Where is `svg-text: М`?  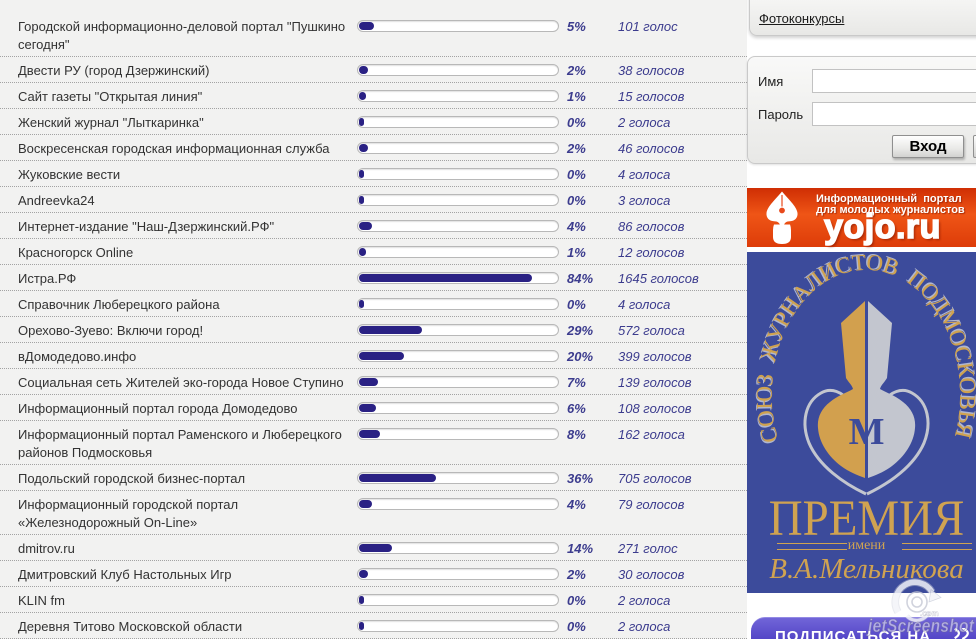 svg-text: М is located at coordinates (867, 432).